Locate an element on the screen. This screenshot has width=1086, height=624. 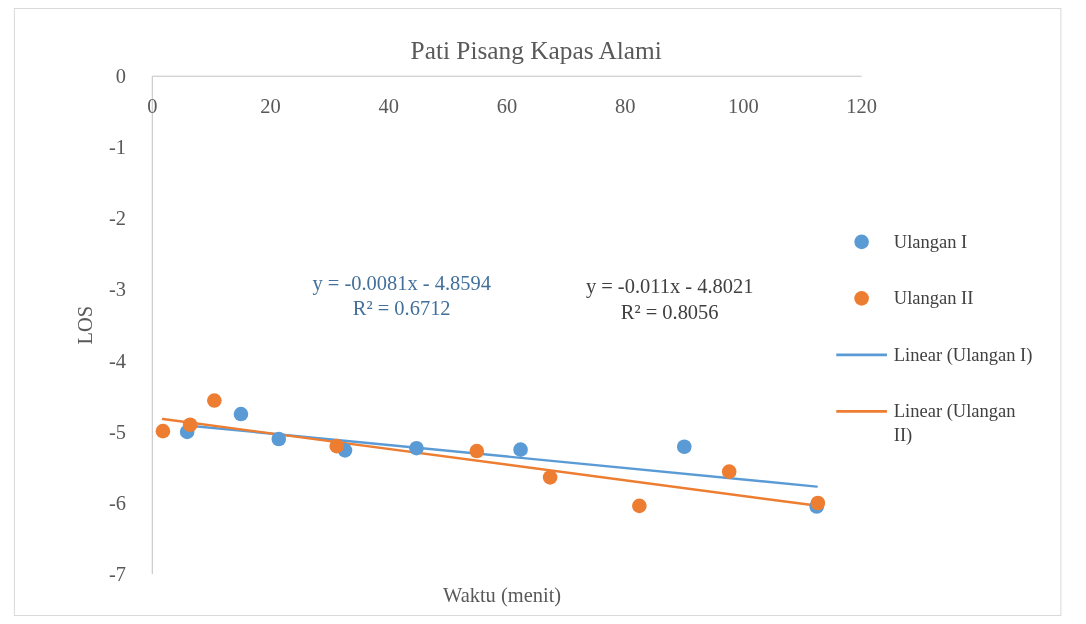
y-tick-label: -3 is located at coordinates (117, 289).